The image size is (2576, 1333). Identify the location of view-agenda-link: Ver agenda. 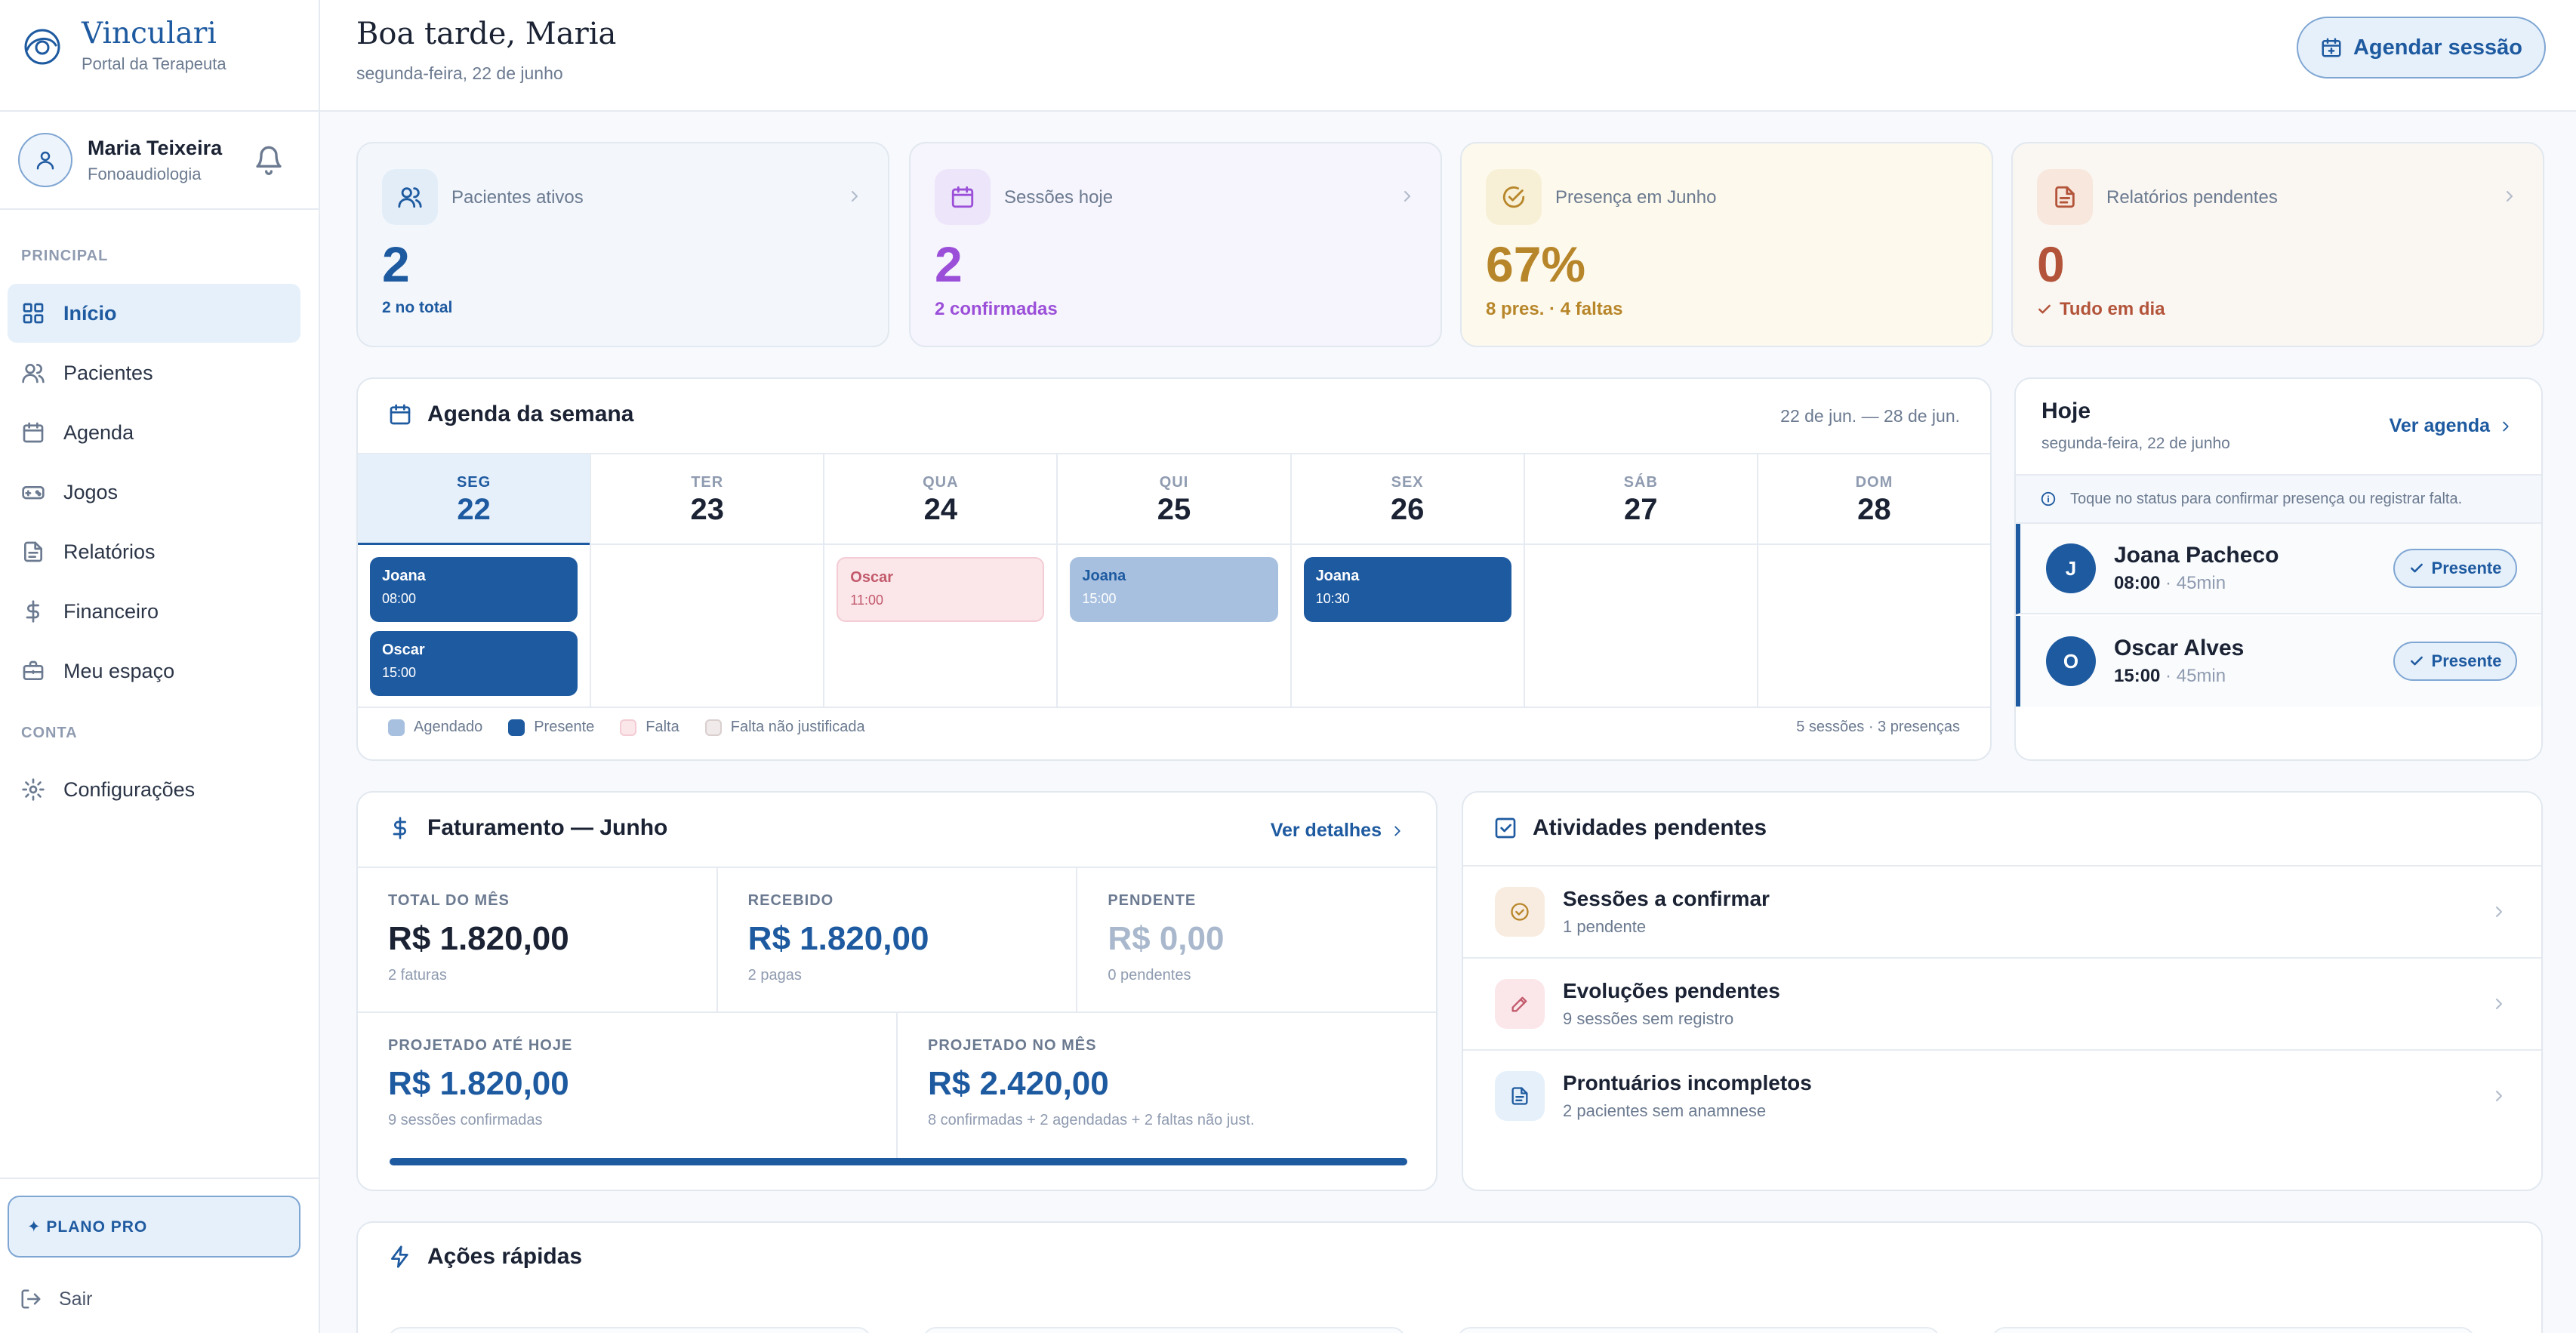
(2452, 426).